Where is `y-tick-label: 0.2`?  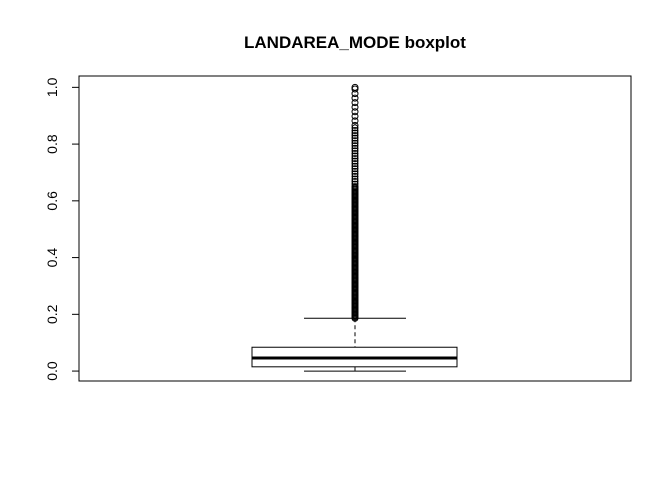 y-tick-label: 0.2 is located at coordinates (52, 314).